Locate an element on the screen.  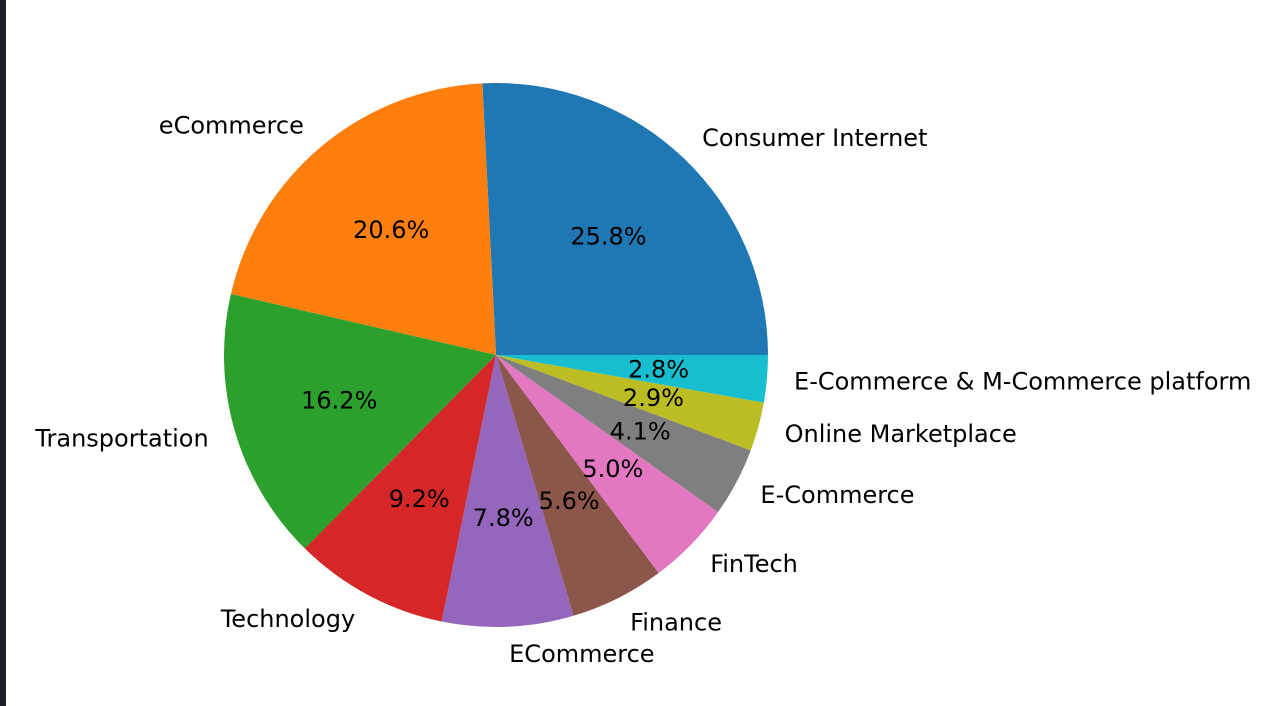
pct-label-fintech: 5.0% is located at coordinates (612, 469).